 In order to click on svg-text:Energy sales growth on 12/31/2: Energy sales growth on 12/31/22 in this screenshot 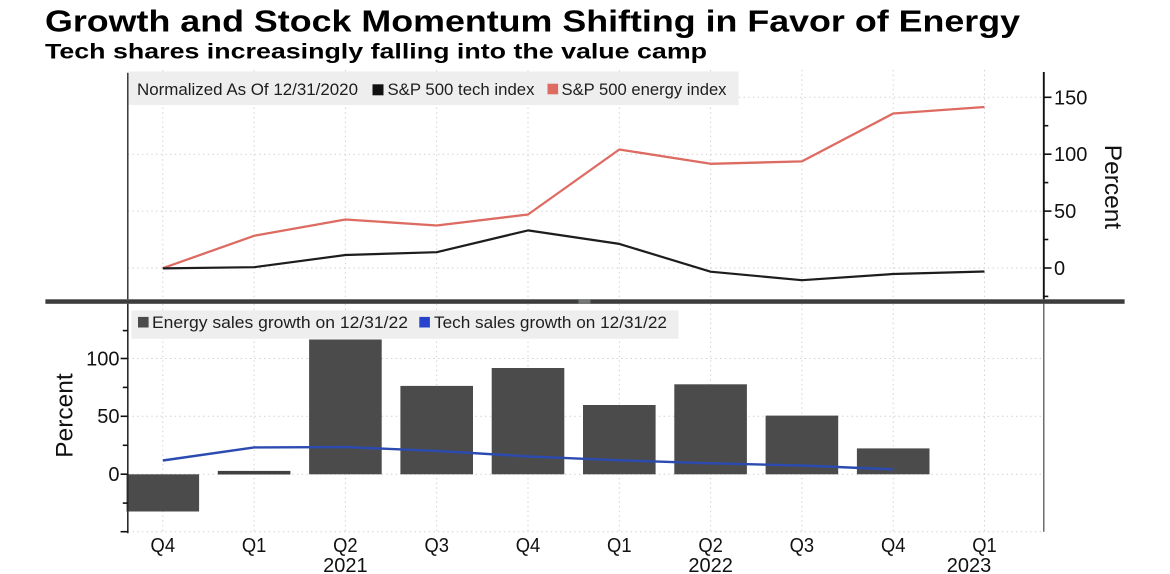, I will do `click(280, 322)`.